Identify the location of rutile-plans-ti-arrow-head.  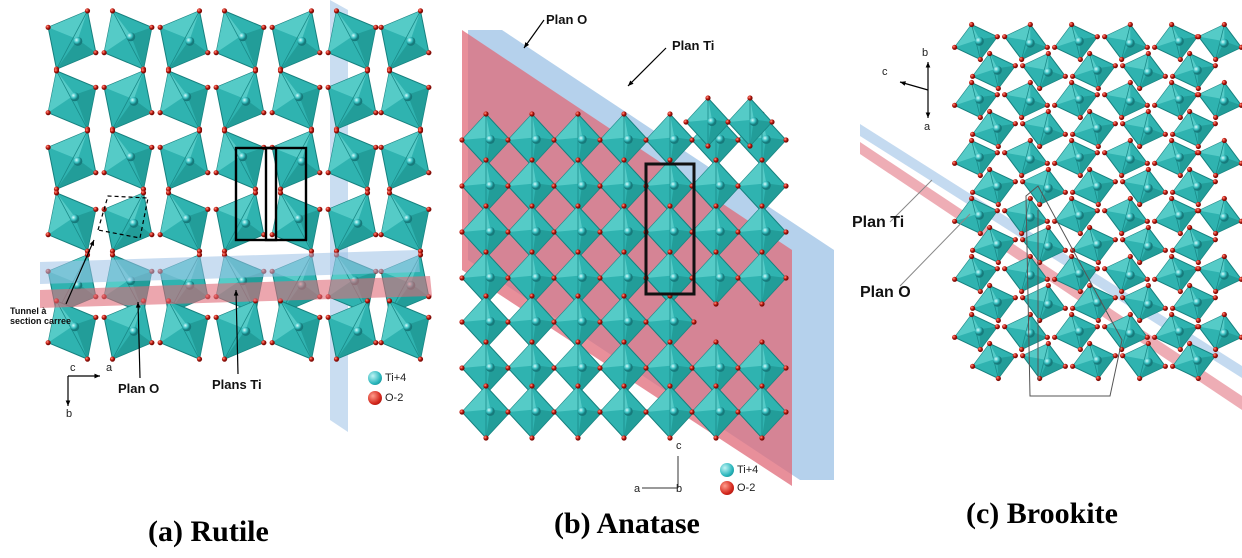
(236, 293).